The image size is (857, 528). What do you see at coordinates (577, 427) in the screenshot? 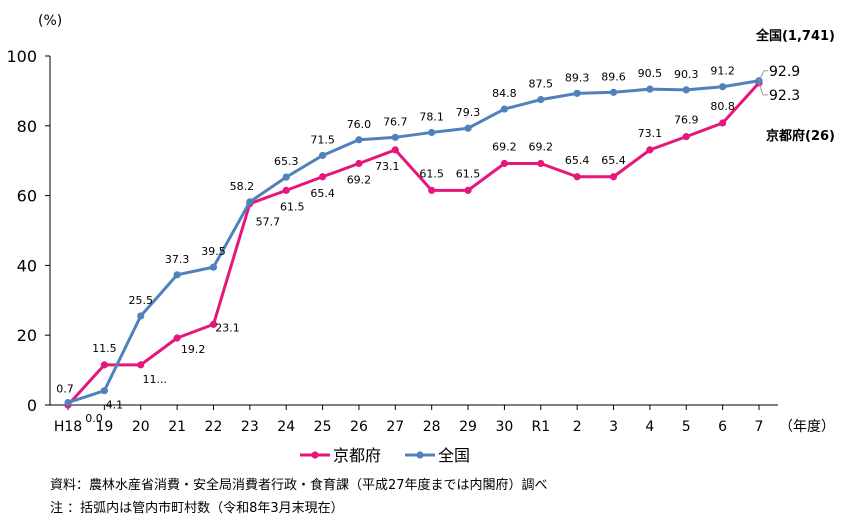
I see `x-tick-label: 2` at bounding box center [577, 427].